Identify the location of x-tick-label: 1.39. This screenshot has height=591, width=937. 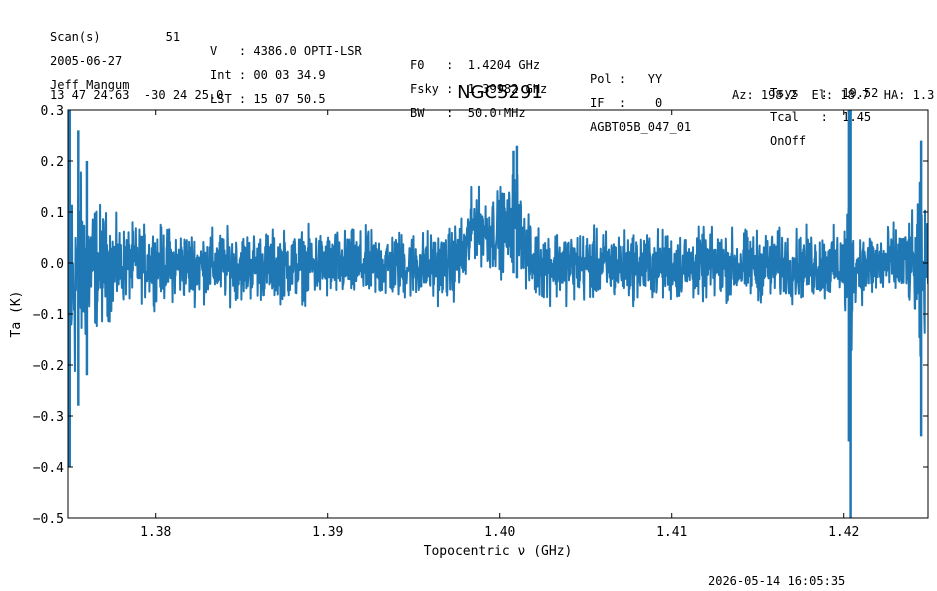
(327, 532).